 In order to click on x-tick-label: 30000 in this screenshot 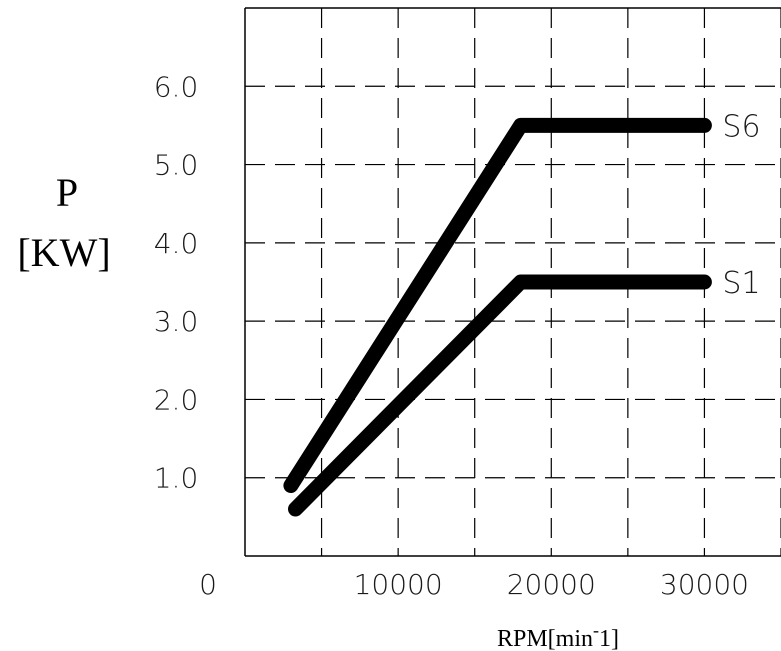, I will do `click(704, 584)`.